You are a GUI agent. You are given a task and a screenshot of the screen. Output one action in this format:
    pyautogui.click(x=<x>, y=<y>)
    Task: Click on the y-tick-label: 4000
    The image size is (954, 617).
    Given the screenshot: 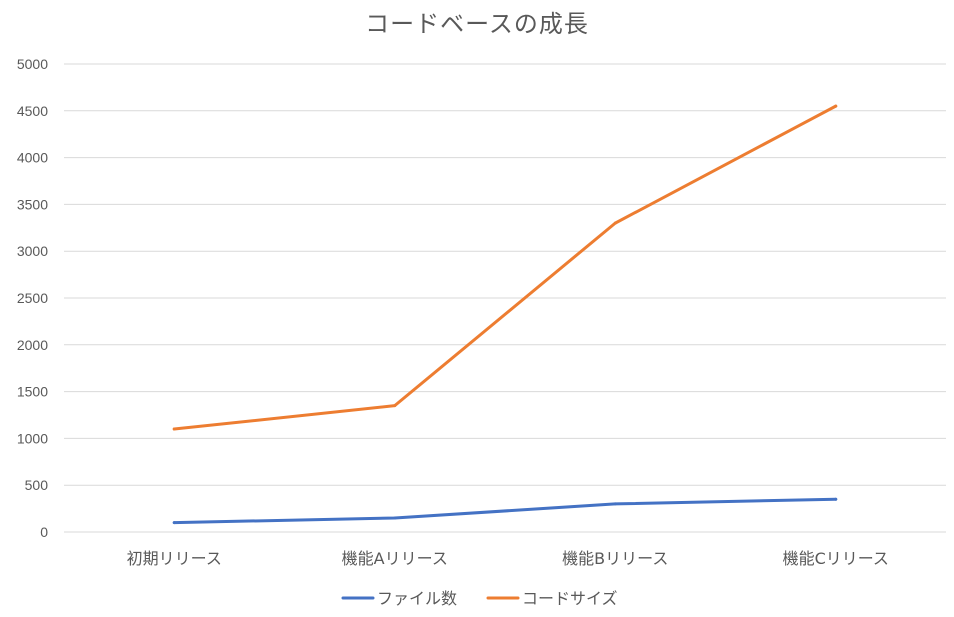 What is the action you would take?
    pyautogui.click(x=32, y=158)
    